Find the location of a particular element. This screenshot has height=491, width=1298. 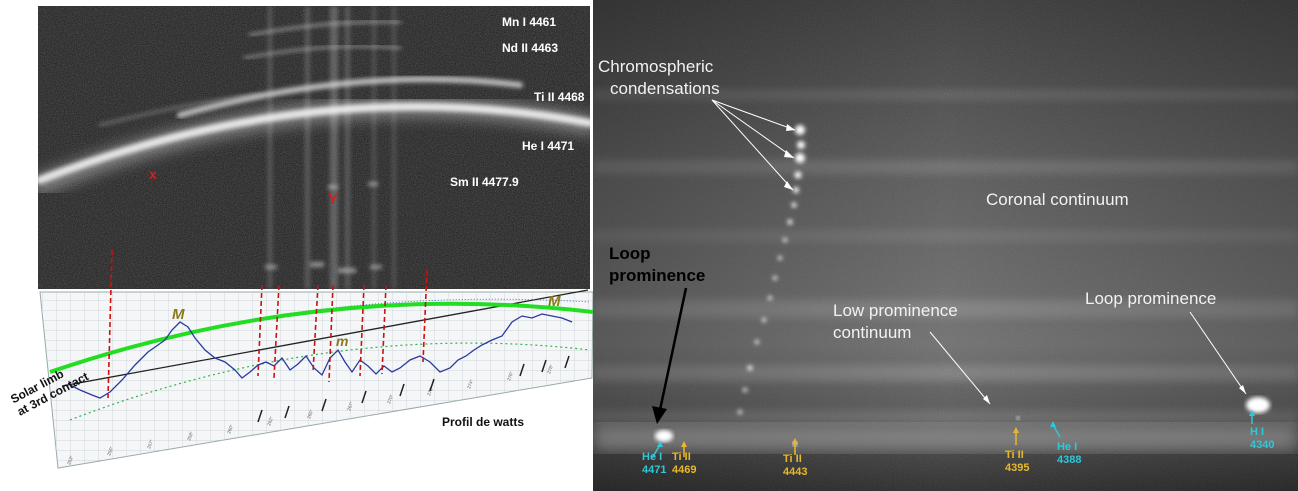

marker-y: Y is located at coordinates (333, 199).